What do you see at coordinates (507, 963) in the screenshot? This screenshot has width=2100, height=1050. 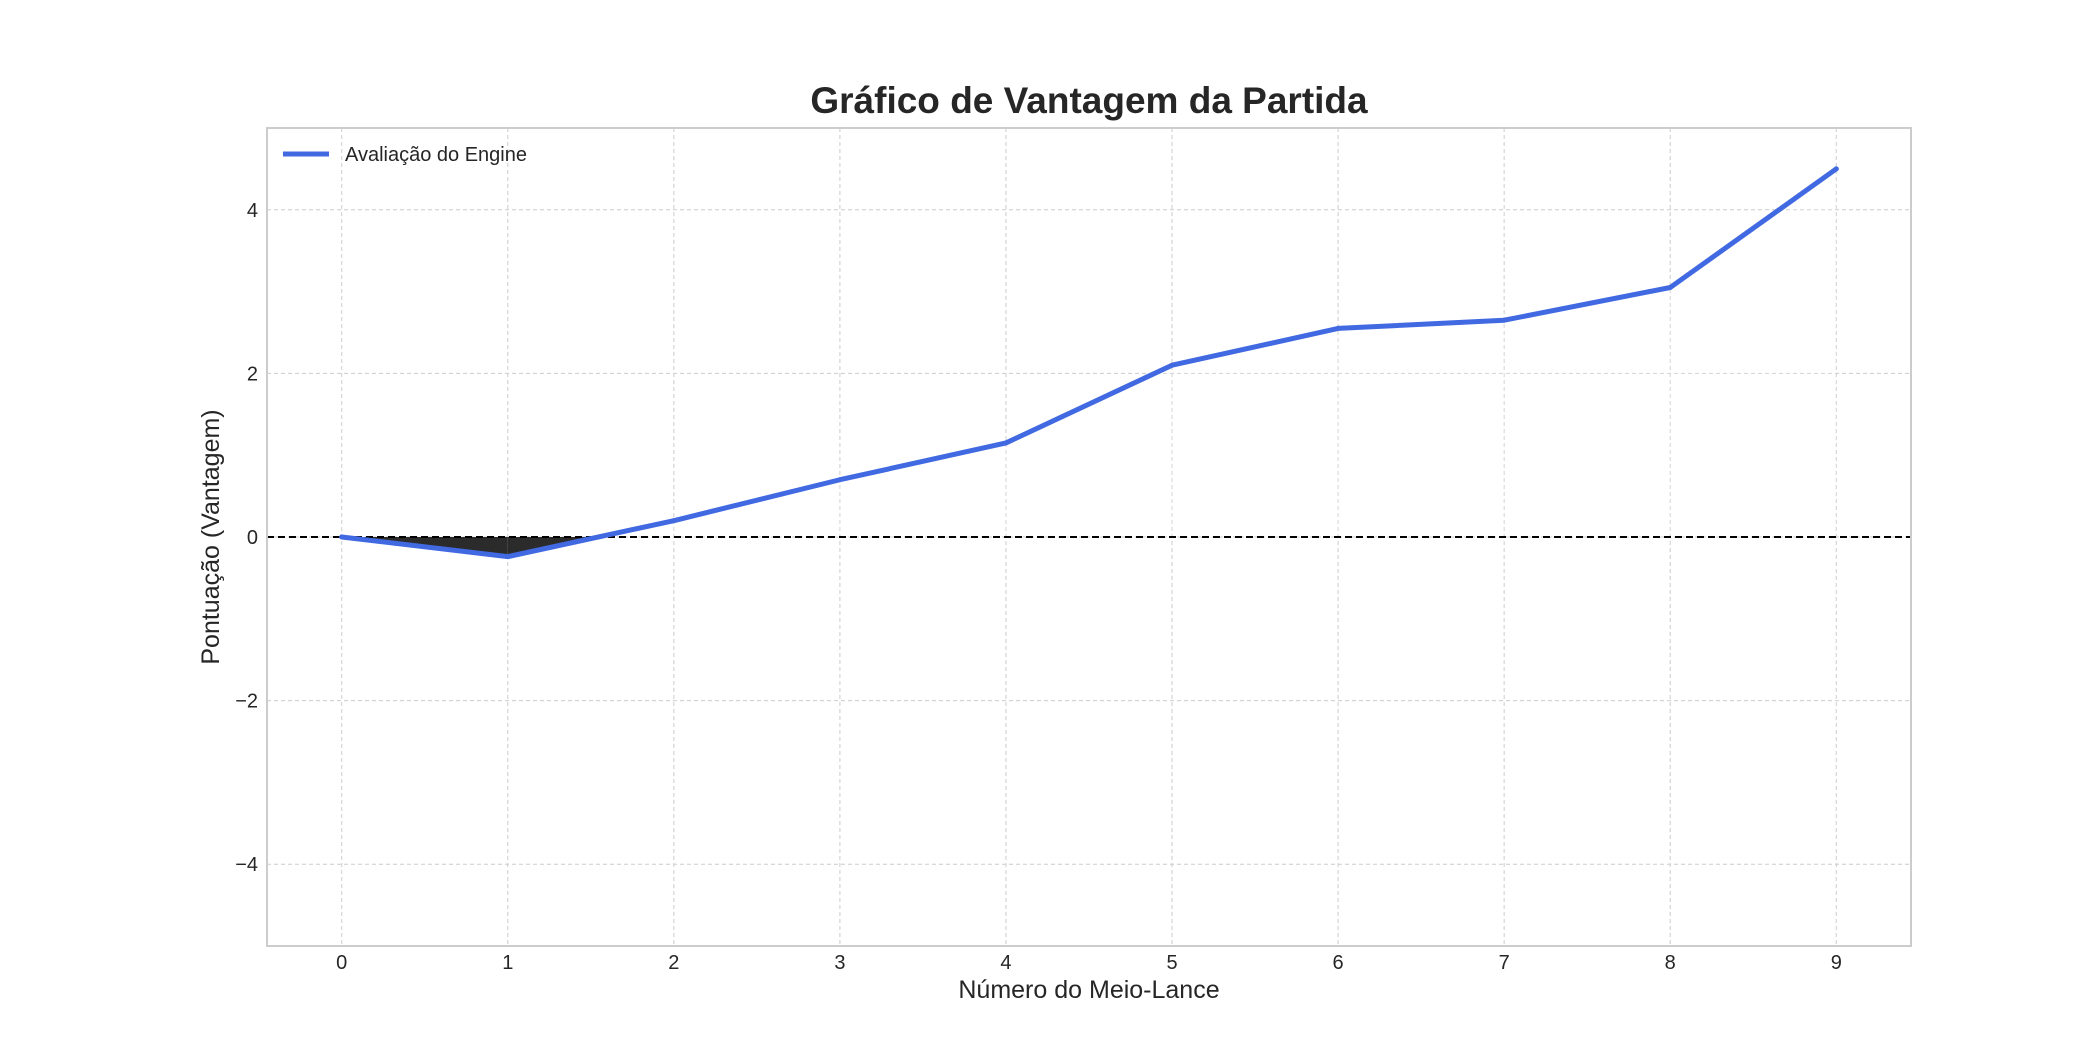 I see `x-tick-label-1: 1` at bounding box center [507, 963].